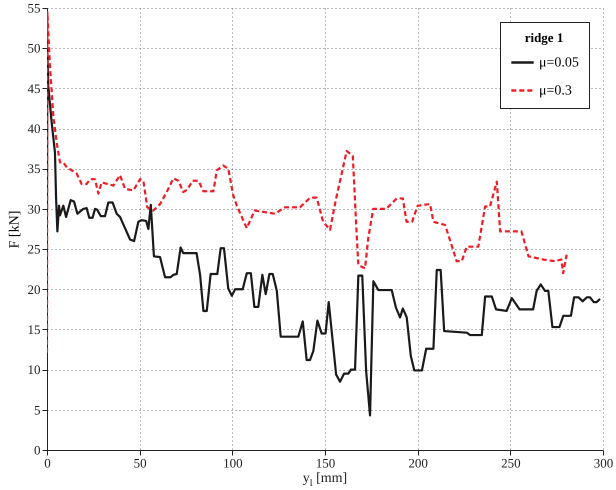  What do you see at coordinates (511, 463) in the screenshot?
I see `x-tick-label: 250` at bounding box center [511, 463].